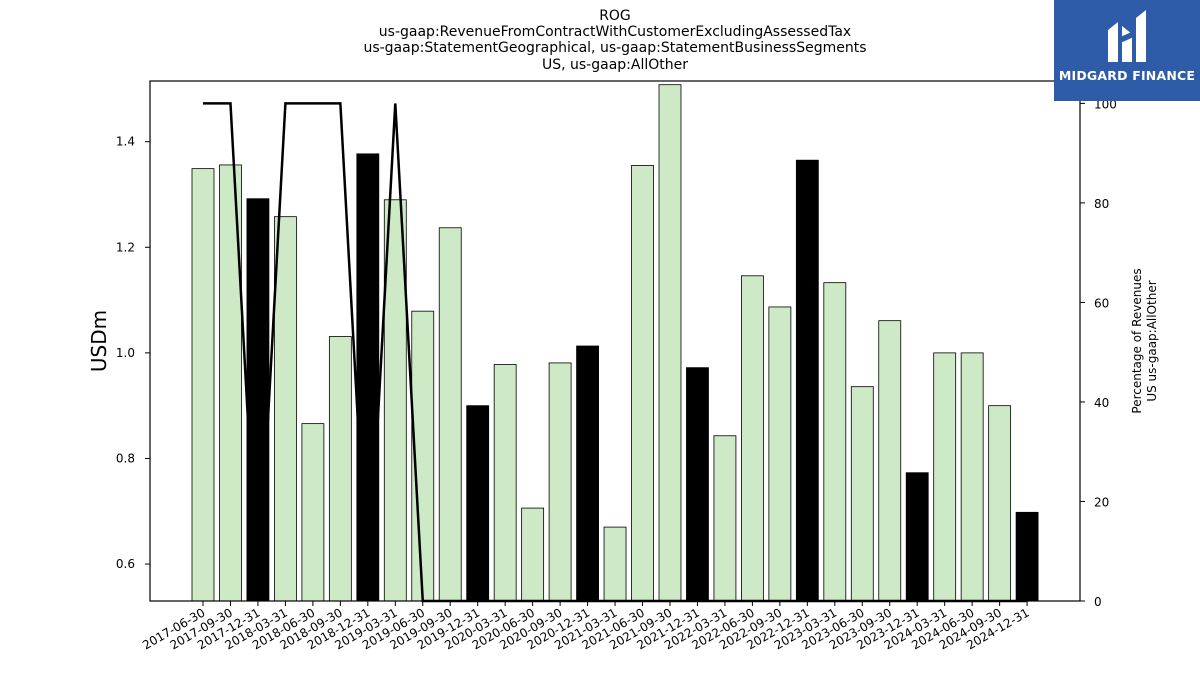 The image size is (1200, 675). Describe the element at coordinates (125, 247) in the screenshot. I see `y-tick-label: 1.2` at that location.